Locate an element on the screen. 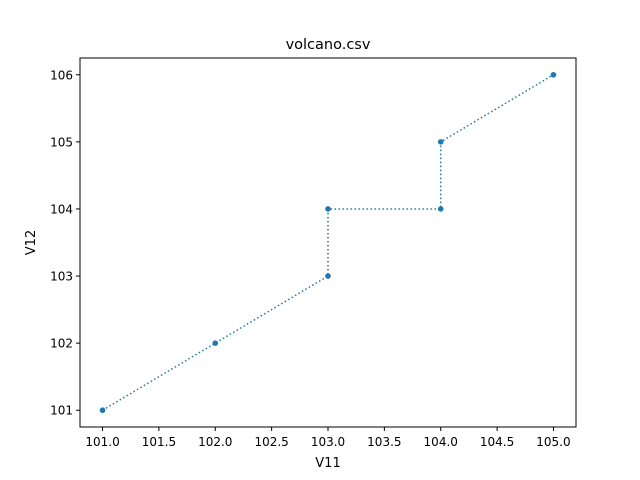 This screenshot has width=640, height=480. y-axis-ticks: 101 102 103 104 105 106 is located at coordinates (65, 242).